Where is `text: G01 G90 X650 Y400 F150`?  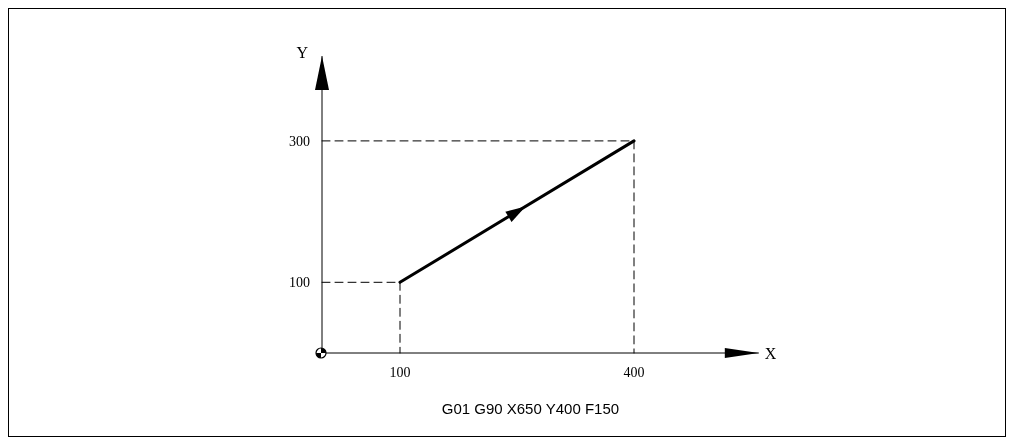 text: G01 G90 X650 Y400 F150 is located at coordinates (530, 408).